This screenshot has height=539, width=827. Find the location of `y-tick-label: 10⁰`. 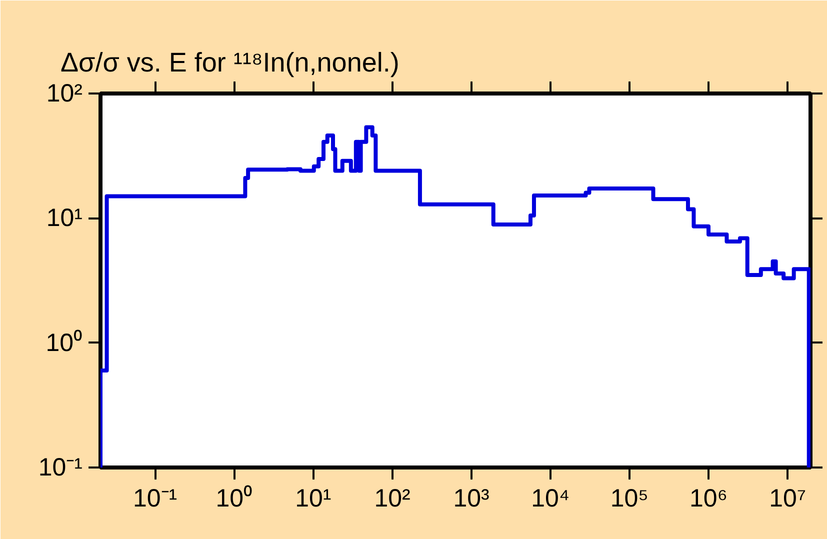

y-tick-label: 10⁰ is located at coordinates (64, 342).